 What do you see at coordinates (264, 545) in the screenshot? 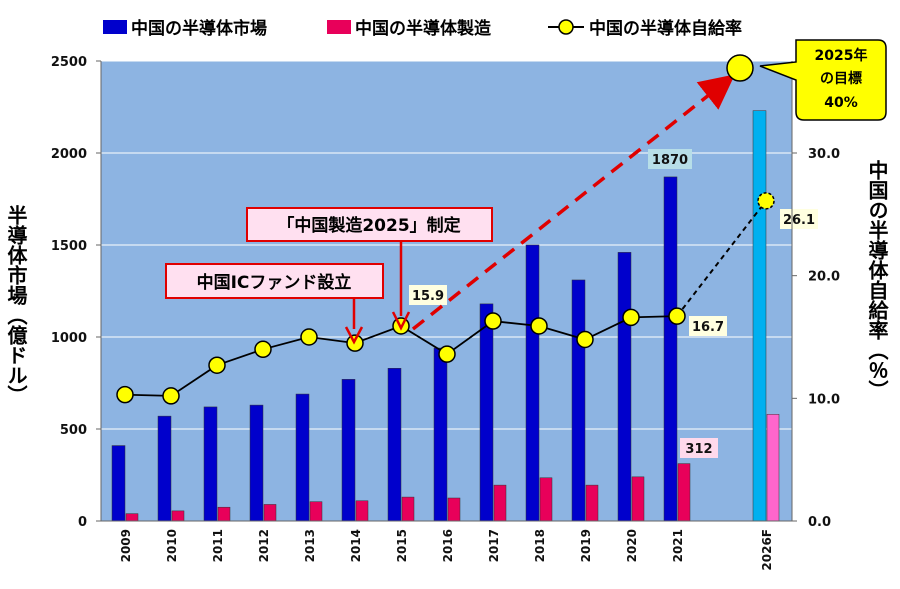
I see `x-tick-label: 2012` at bounding box center [264, 545].